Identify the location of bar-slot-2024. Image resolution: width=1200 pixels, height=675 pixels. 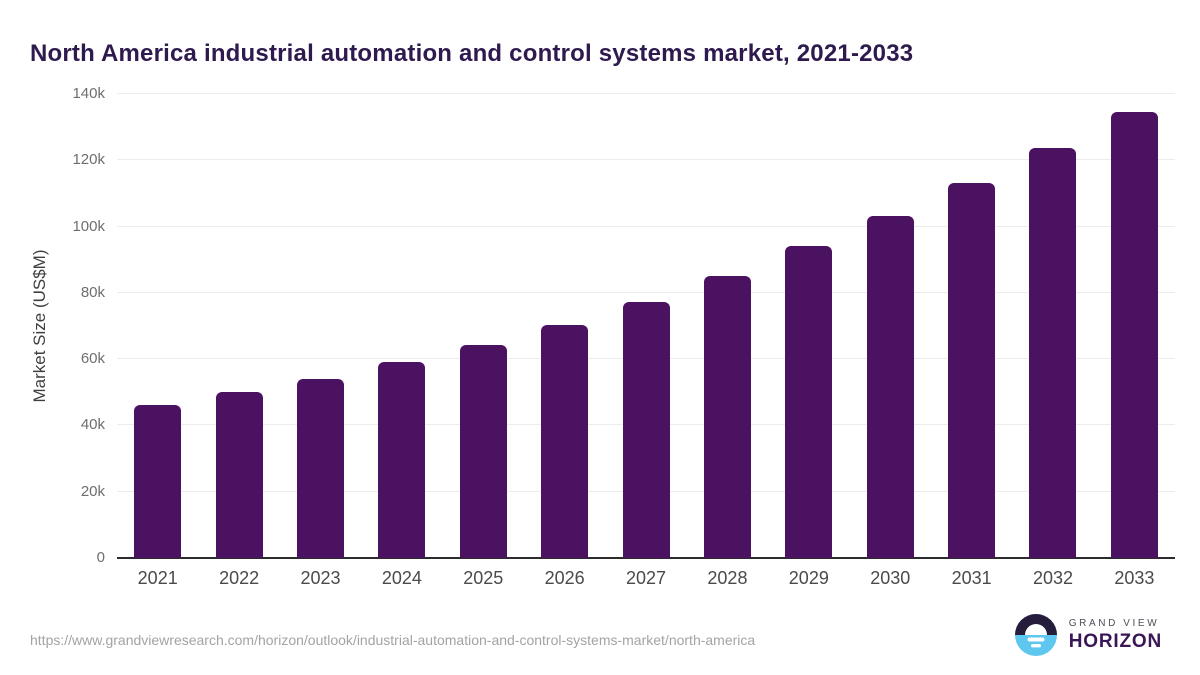
(401, 326).